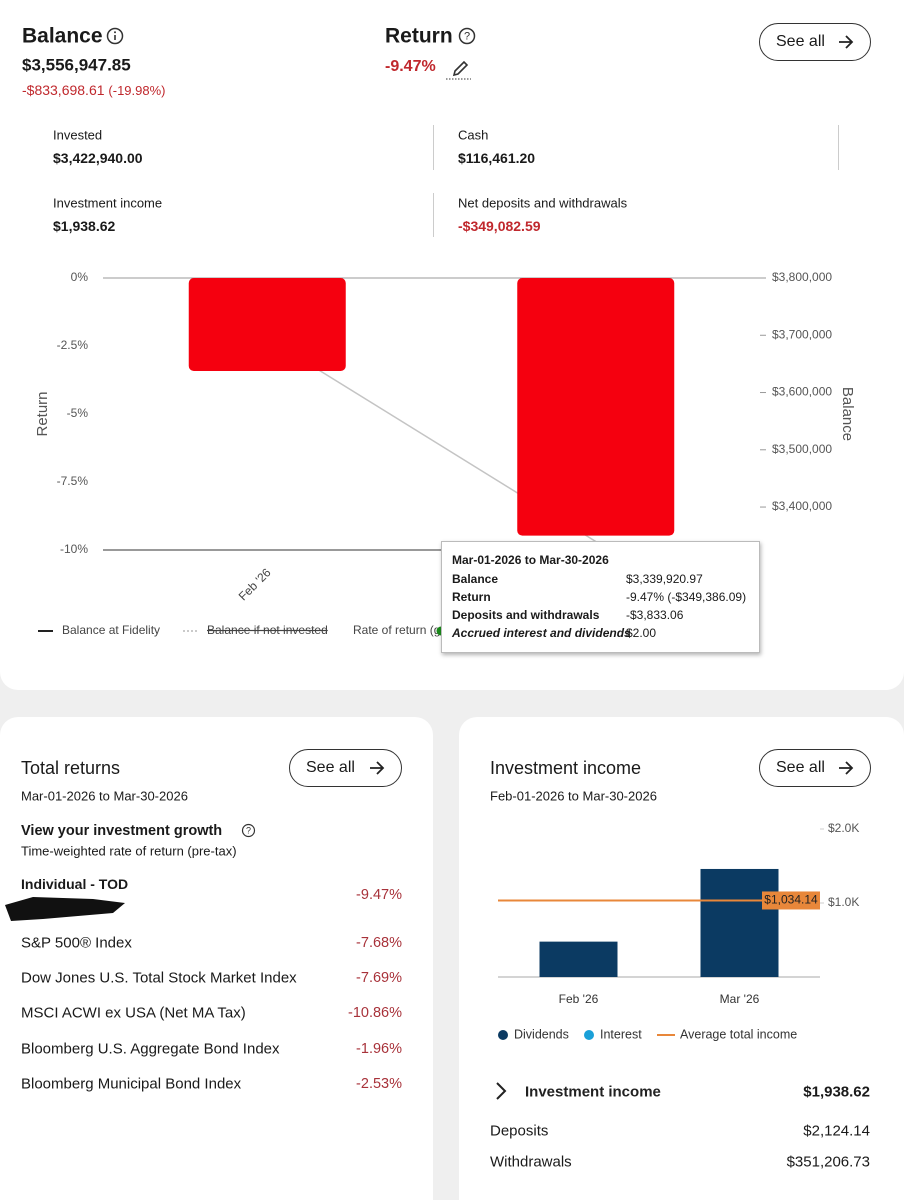 Image resolution: width=904 pixels, height=1200 pixels. I want to click on y2-tick-label: $3,600,000, so click(802, 392).